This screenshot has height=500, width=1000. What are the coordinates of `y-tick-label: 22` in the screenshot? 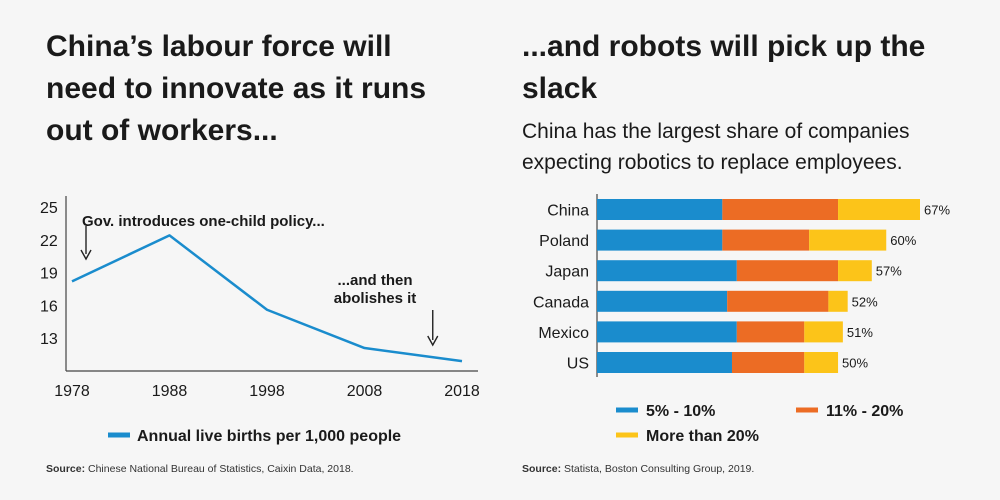 It's located at (49, 241).